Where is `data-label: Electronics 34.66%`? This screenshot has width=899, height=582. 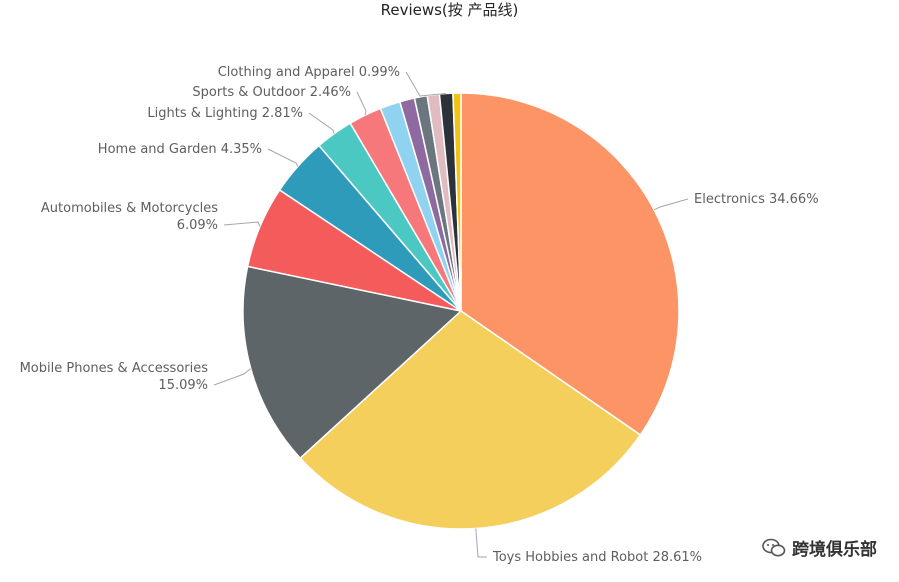 data-label: Electronics 34.66% is located at coordinates (756, 199).